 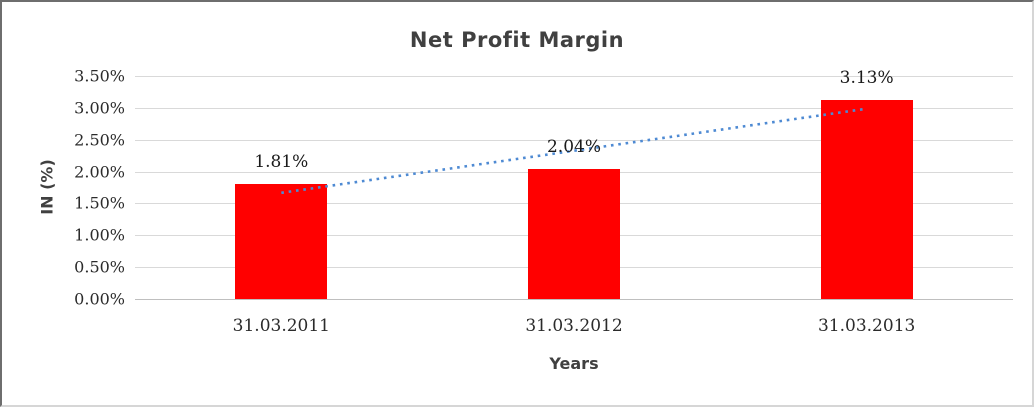 I want to click on y-tick-label: 0.00%, so click(x=99, y=299).